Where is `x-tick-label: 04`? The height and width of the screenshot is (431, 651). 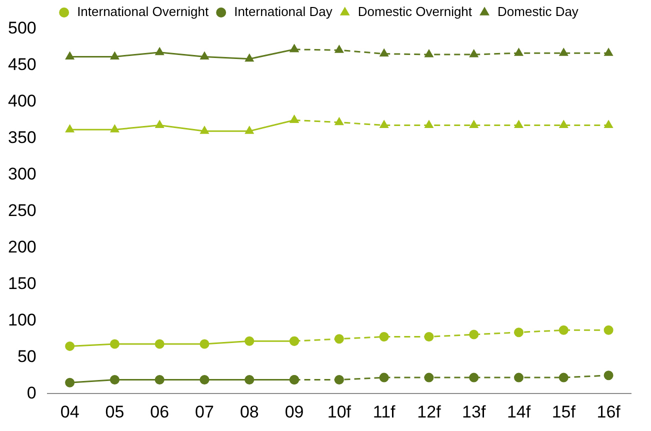
x-tick-label: 04 is located at coordinates (70, 412).